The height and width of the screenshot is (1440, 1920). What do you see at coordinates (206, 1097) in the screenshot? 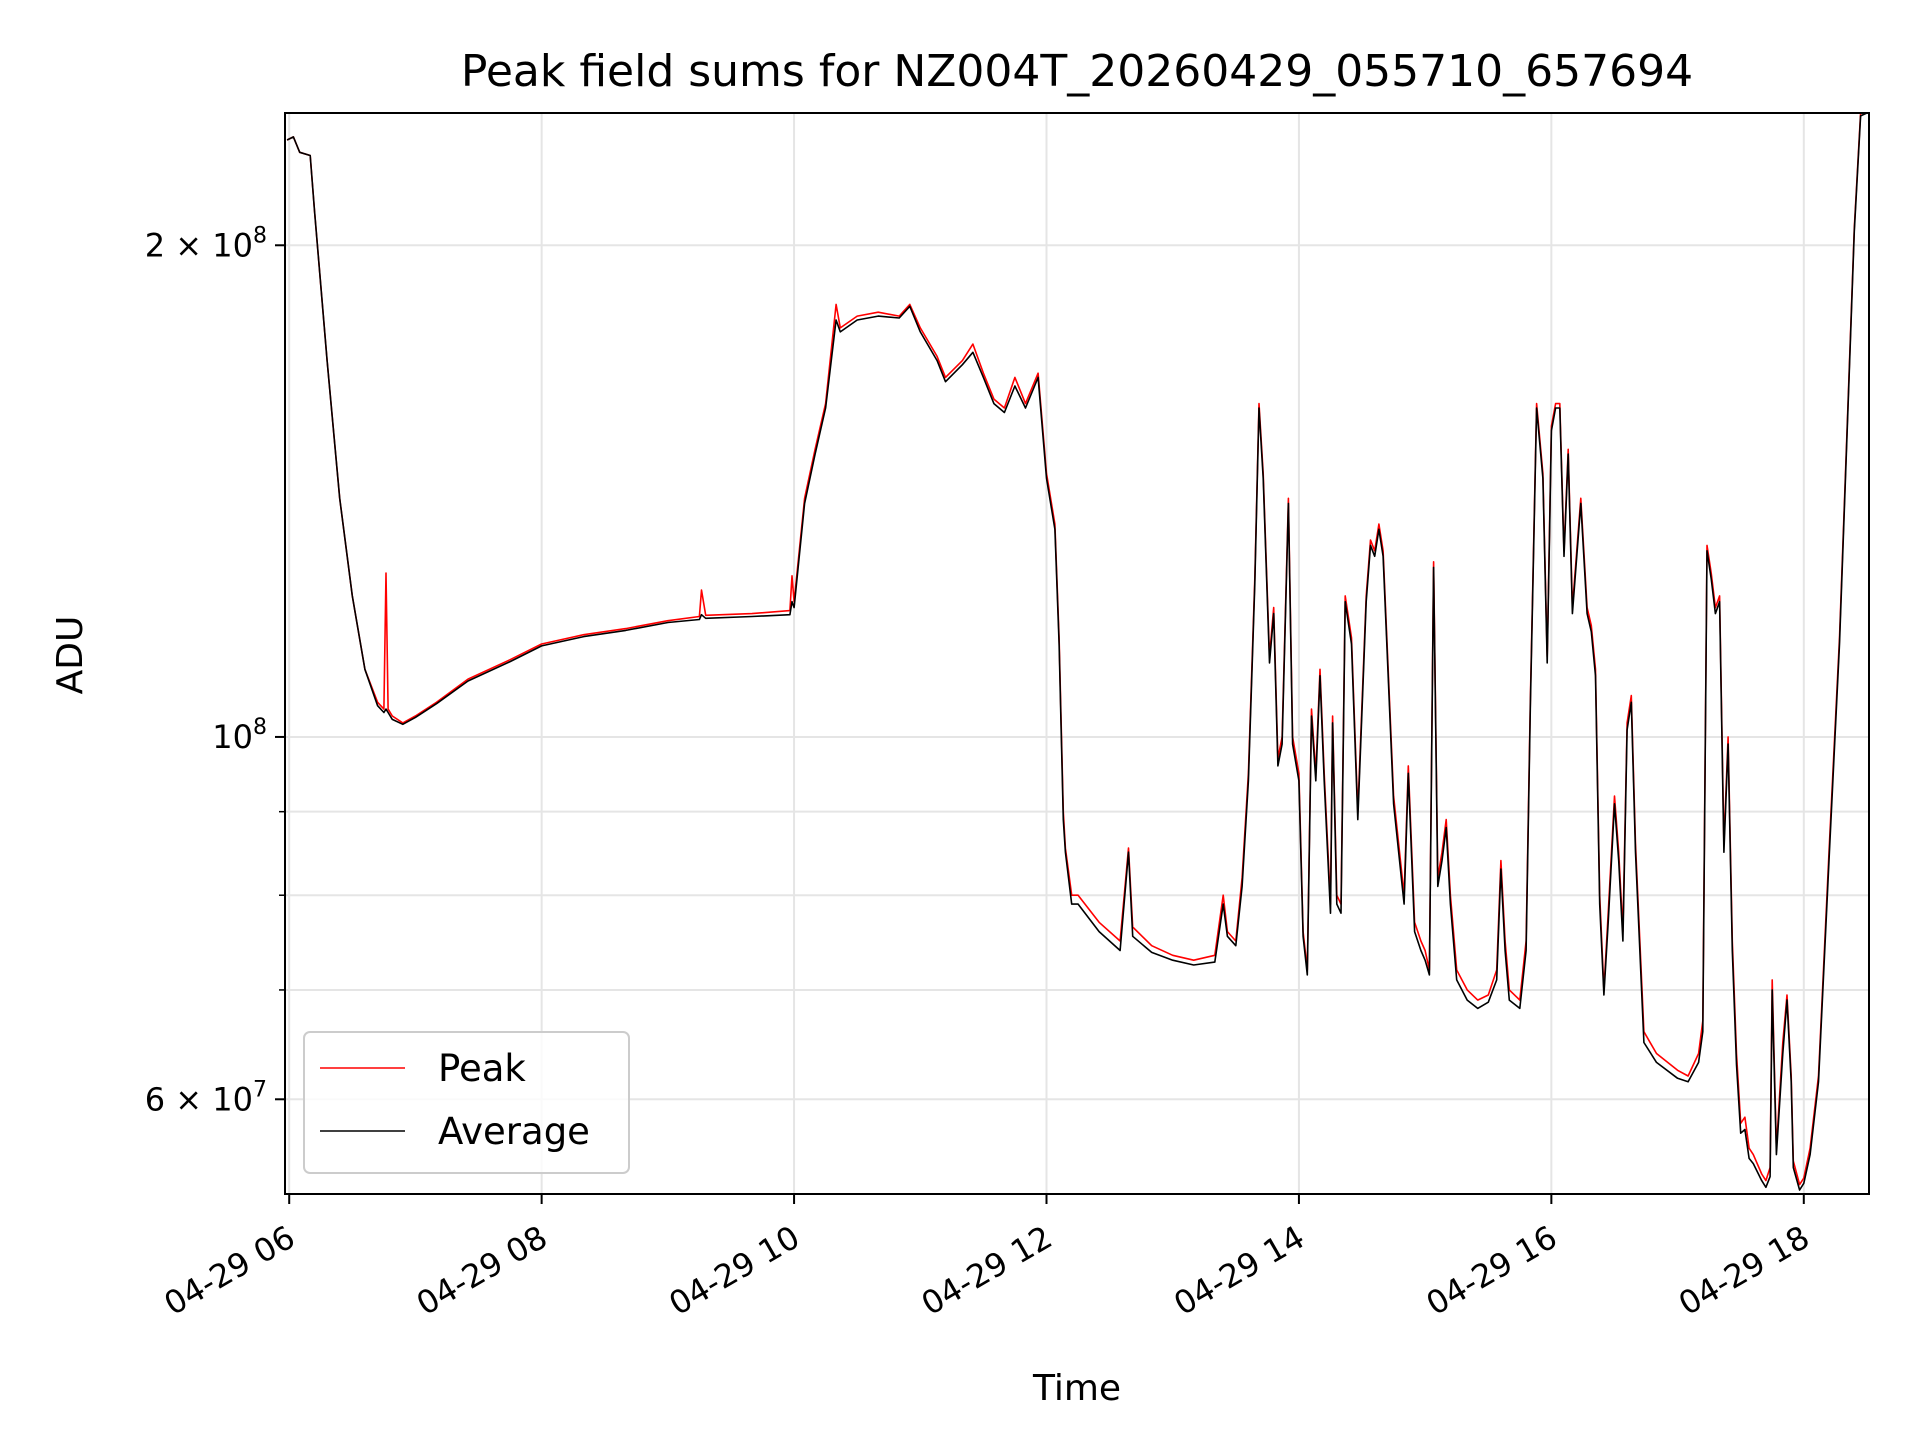
I see `y-tick-label: 6 × 107` at bounding box center [206, 1097].